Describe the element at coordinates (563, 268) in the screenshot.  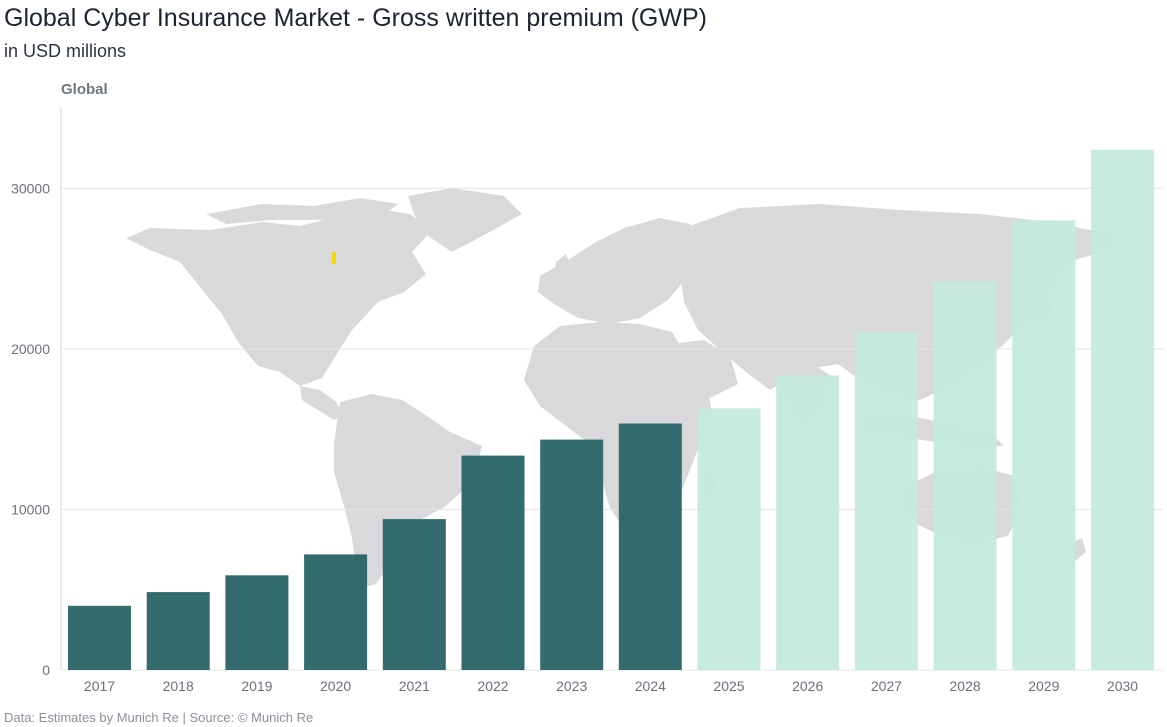
I see `map-uk` at that location.